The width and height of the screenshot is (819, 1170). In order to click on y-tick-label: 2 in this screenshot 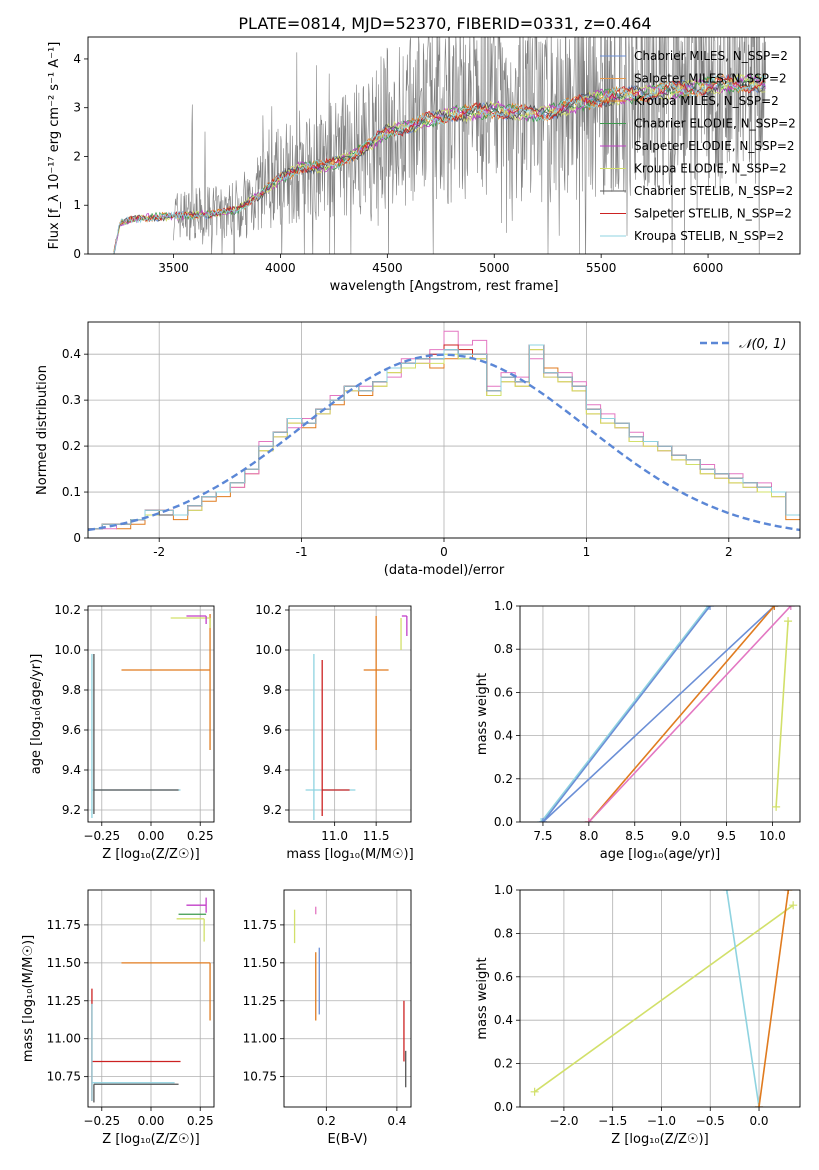, I will do `click(77, 156)`.